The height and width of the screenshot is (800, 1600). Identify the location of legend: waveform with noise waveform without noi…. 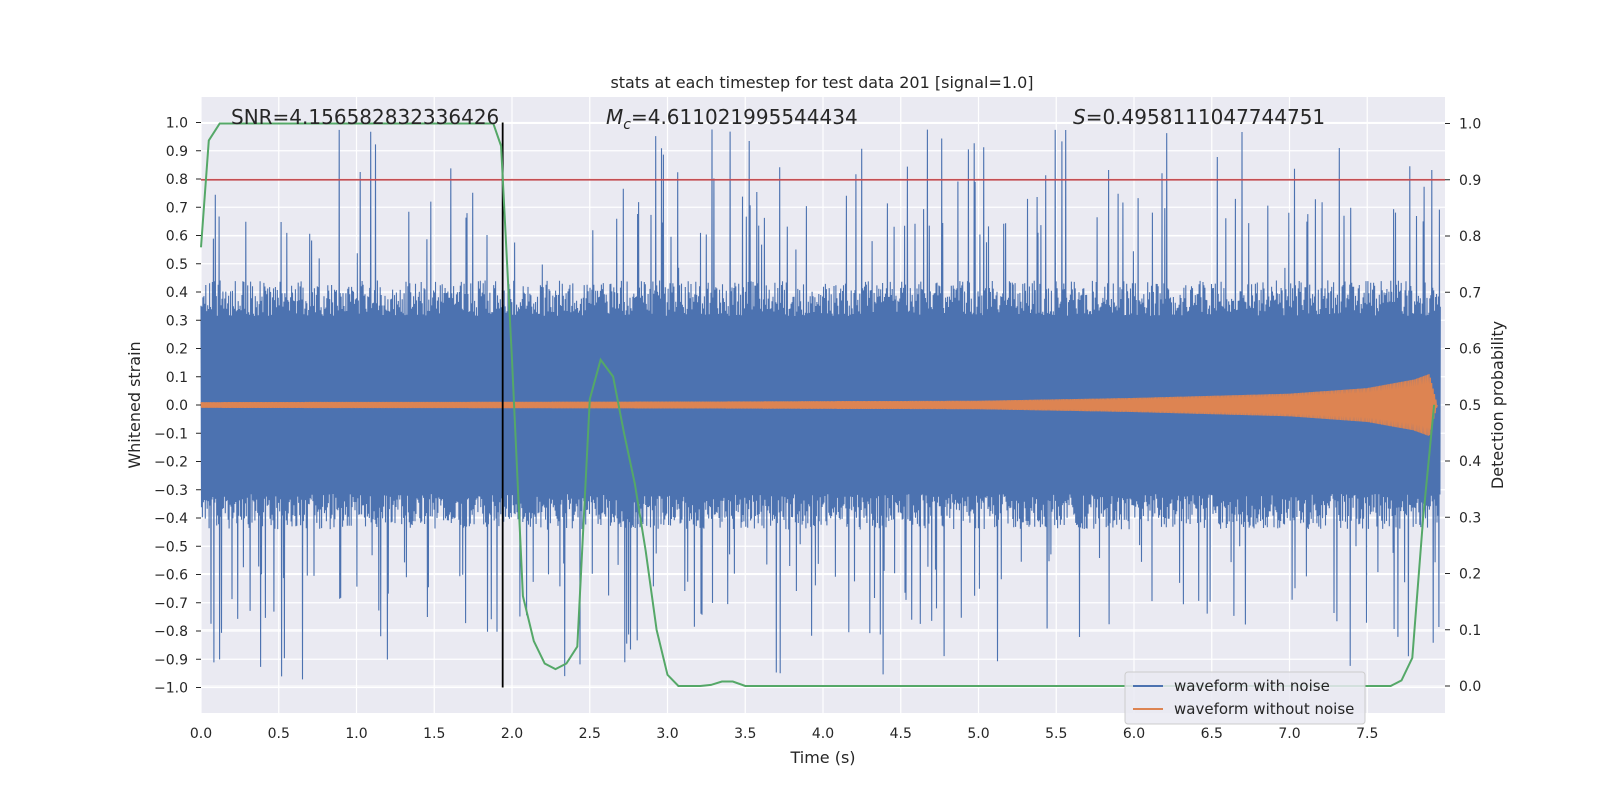
(1245, 698).